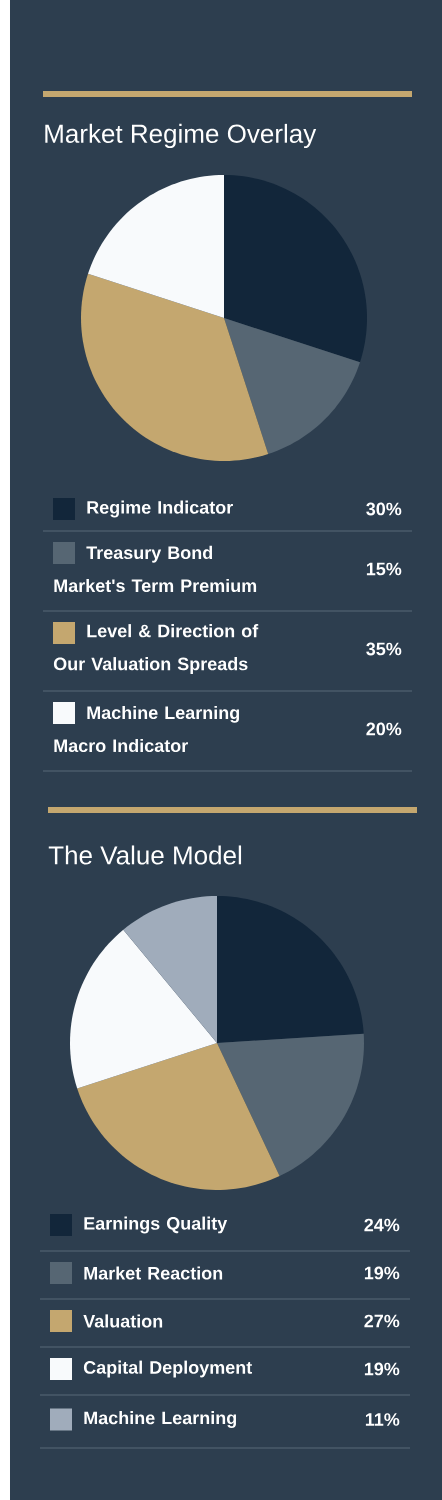  What do you see at coordinates (147, 729) in the screenshot?
I see `legend-label: Machine Learning Macro Indicator` at bounding box center [147, 729].